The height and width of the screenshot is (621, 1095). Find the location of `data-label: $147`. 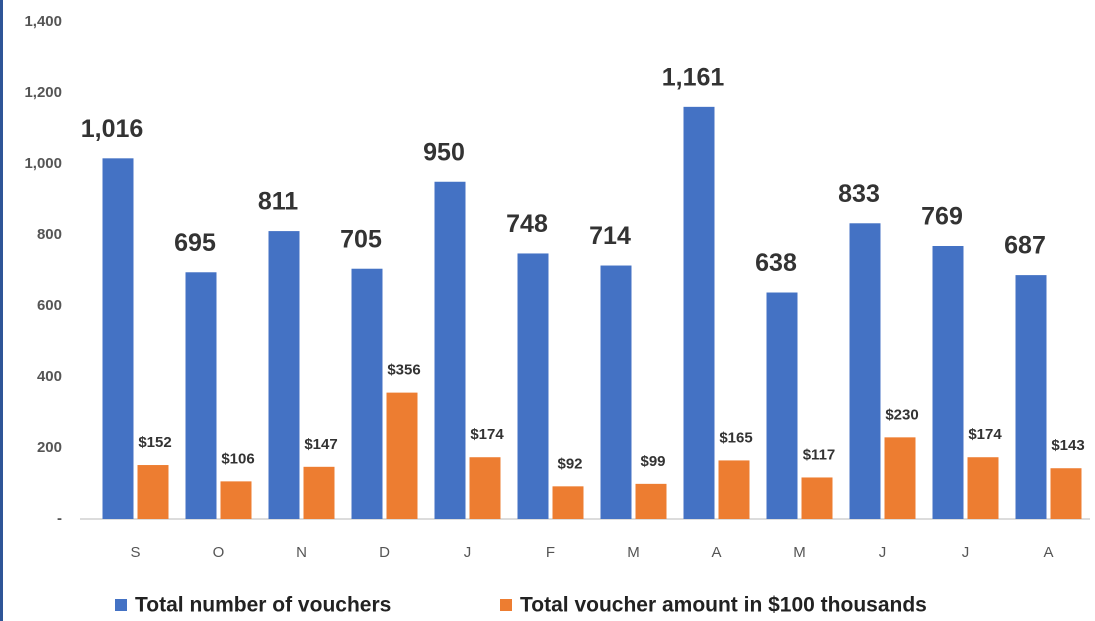

data-label: $147 is located at coordinates (320, 444).